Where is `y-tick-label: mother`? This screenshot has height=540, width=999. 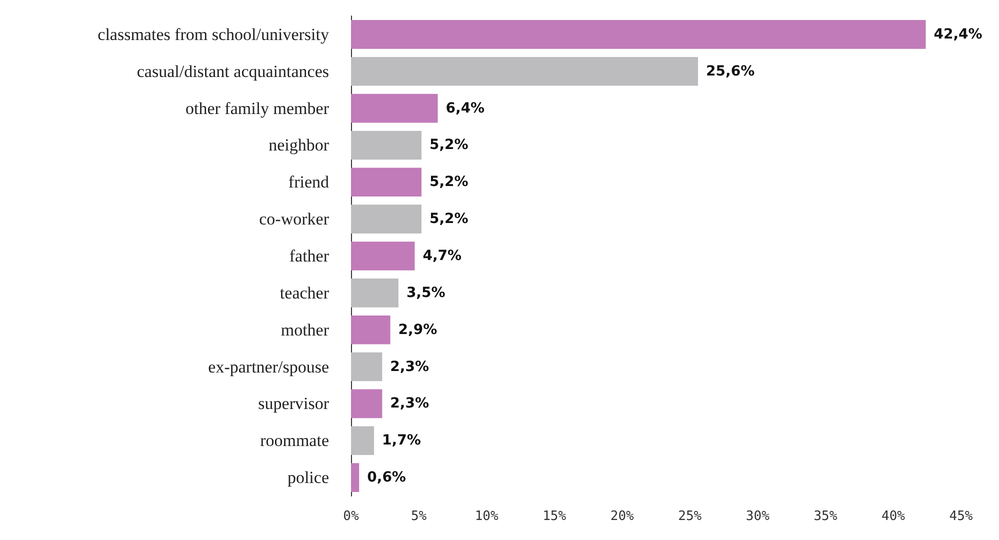 y-tick-label: mother is located at coordinates (305, 330).